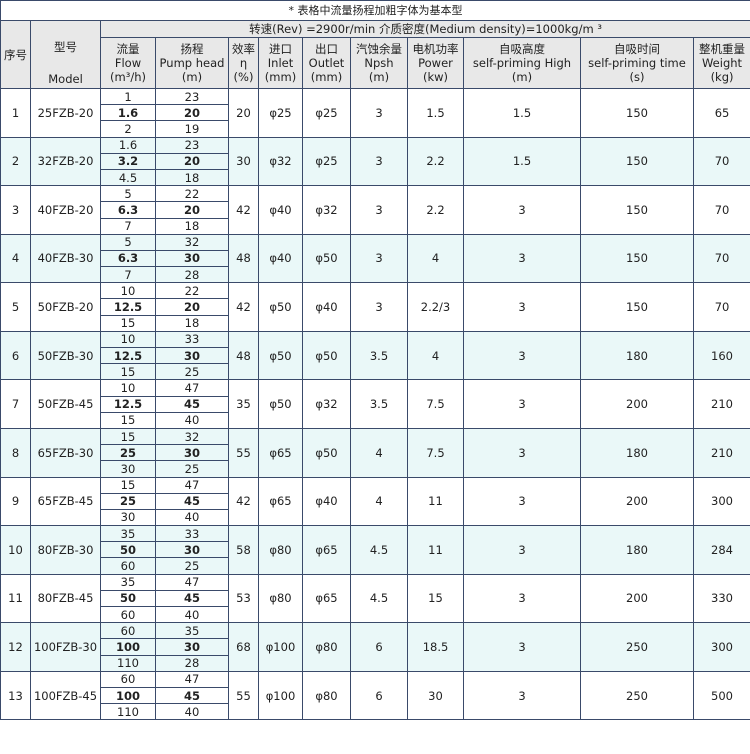 The image size is (750, 754). I want to click on cell-no: 11, so click(15, 598).